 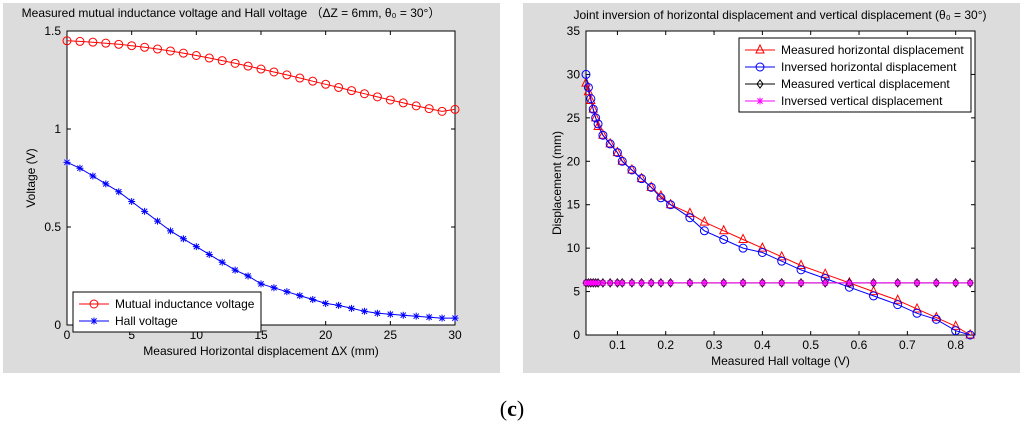 I want to click on y-axis-label: Displacement (mm), so click(x=557, y=183).